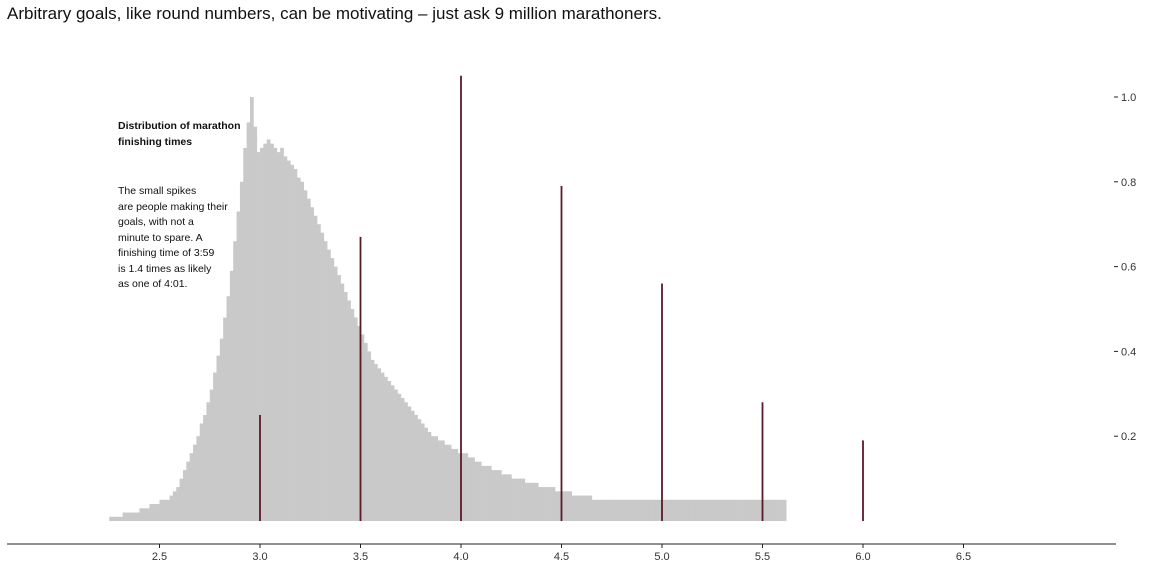  Describe the element at coordinates (1128, 352) in the screenshot. I see `y-tick-label: 0.4` at that location.